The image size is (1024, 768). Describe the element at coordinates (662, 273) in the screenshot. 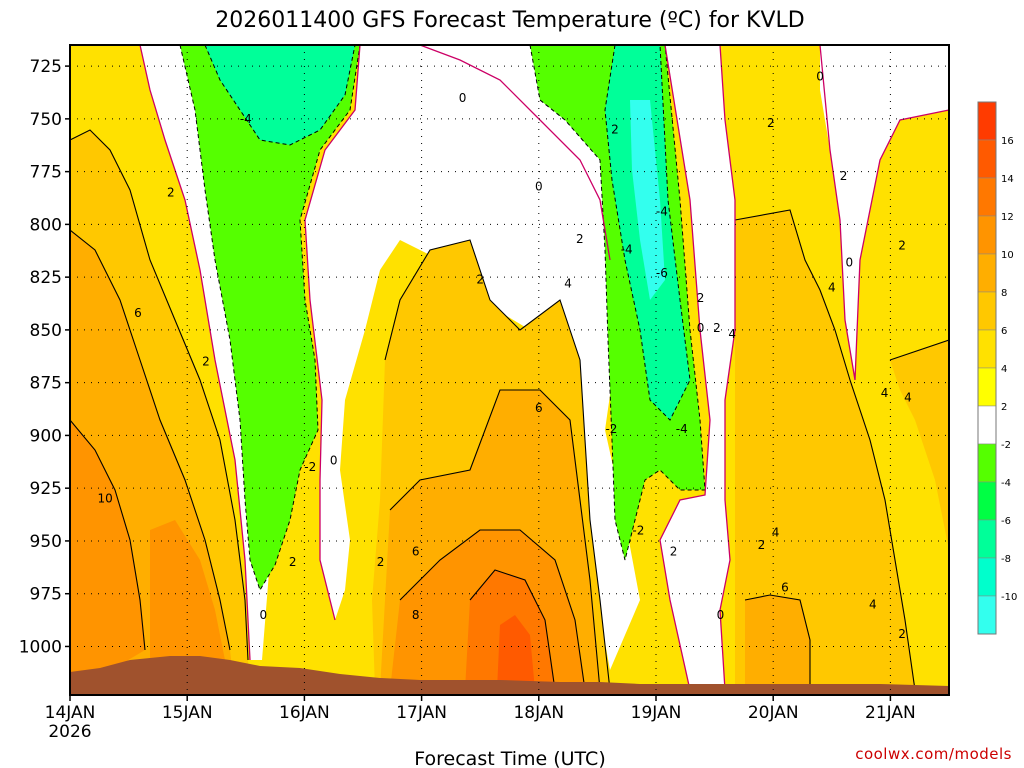

I see `contour-label: -6` at that location.